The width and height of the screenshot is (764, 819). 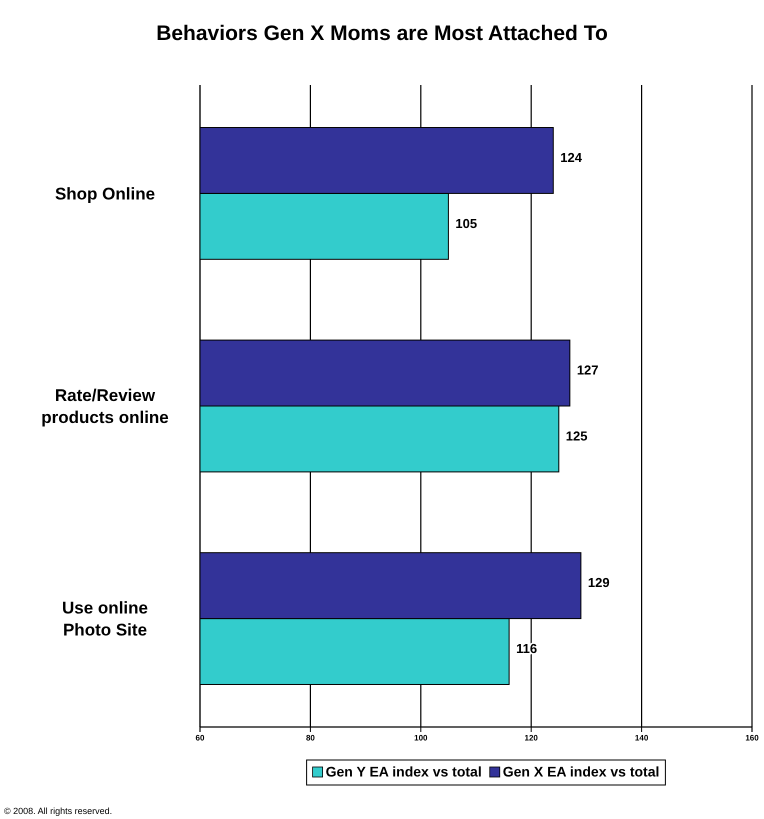 I want to click on x-tick-label: 160, so click(x=752, y=738).